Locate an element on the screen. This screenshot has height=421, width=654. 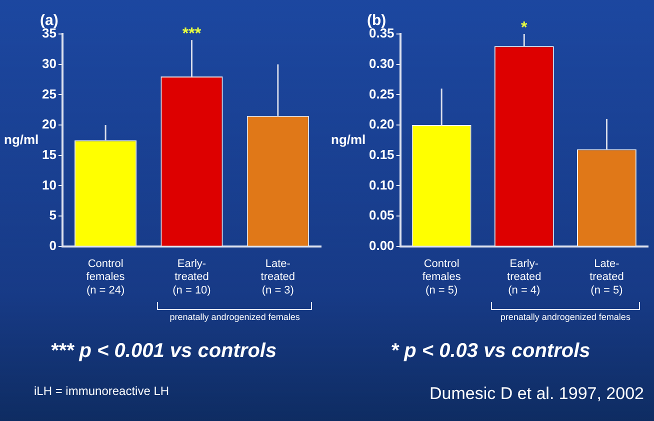
y-tick-label: 0.05 is located at coordinates (381, 215).